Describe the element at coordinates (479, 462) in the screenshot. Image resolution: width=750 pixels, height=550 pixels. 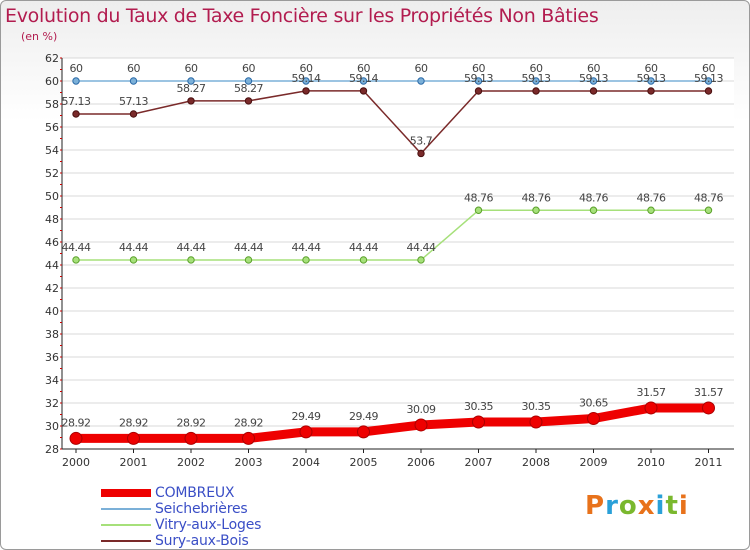
I see `x-tick-label: 2007` at that location.